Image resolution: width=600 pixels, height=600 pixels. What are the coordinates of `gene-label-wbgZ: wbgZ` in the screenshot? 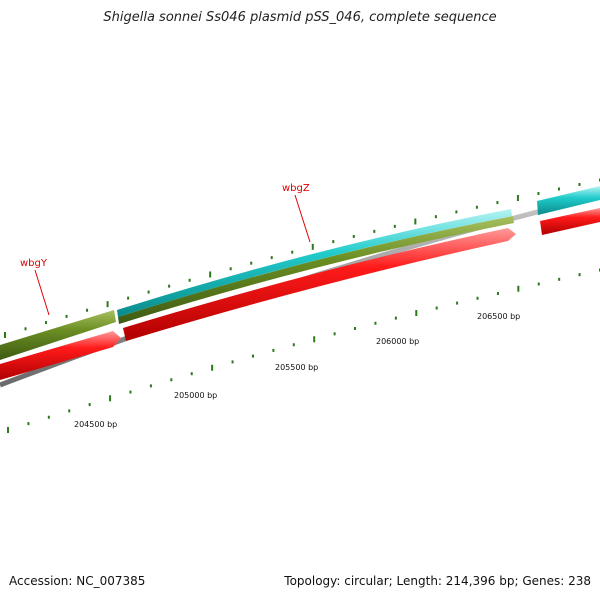 It's located at (296, 188).